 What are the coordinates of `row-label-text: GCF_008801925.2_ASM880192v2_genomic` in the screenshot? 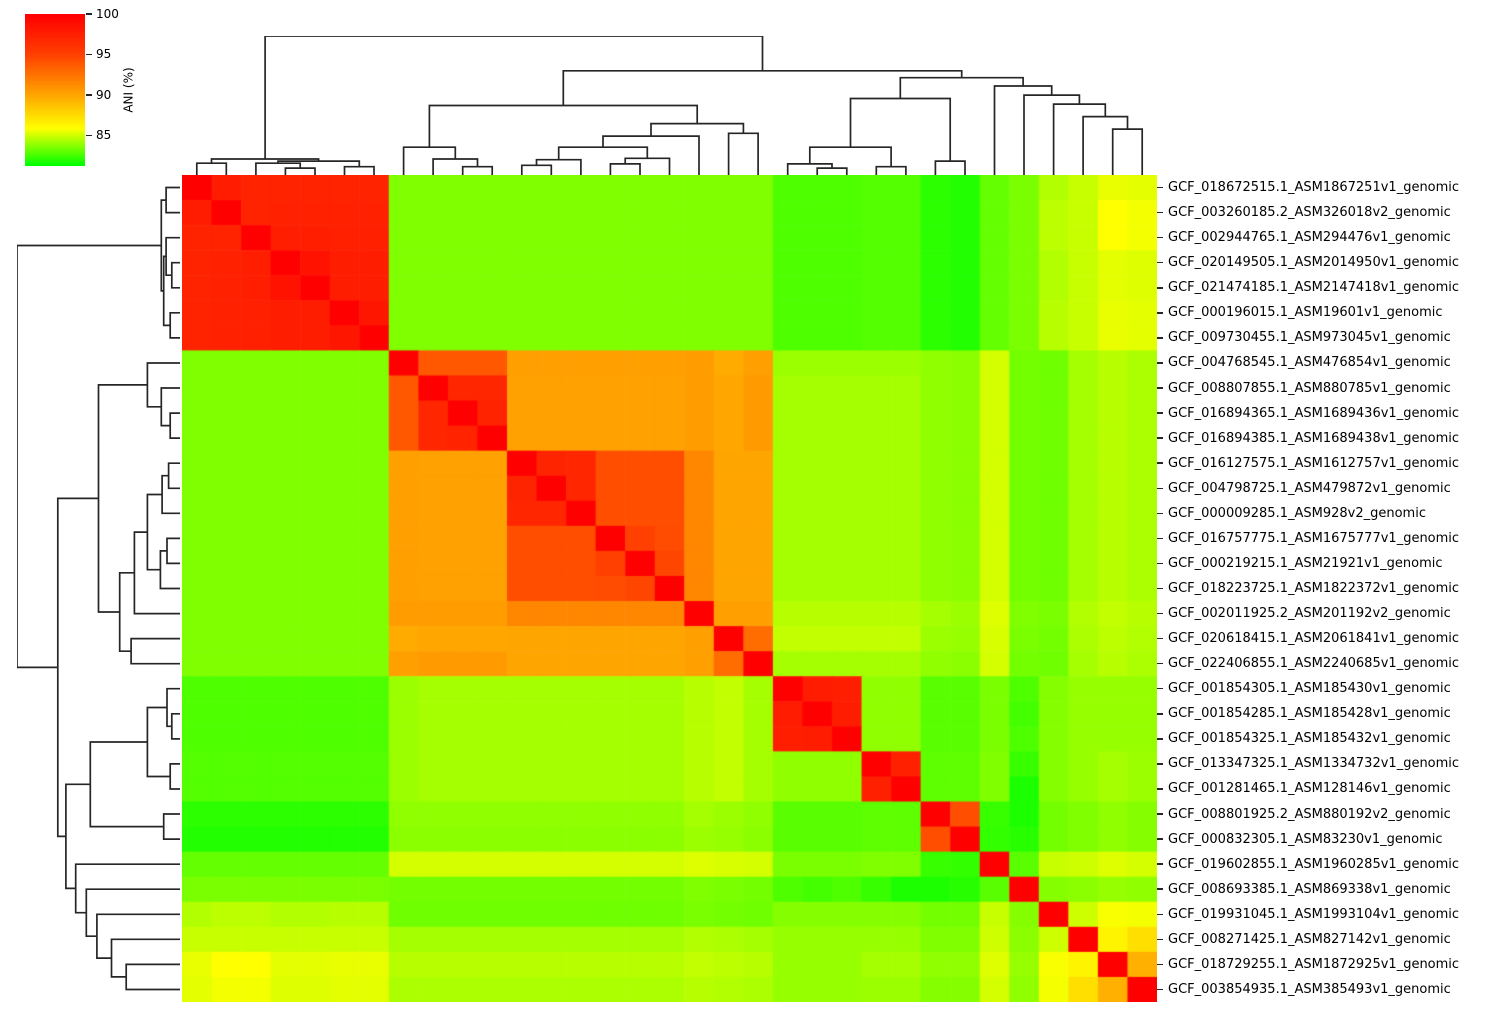 It's located at (1309, 814).